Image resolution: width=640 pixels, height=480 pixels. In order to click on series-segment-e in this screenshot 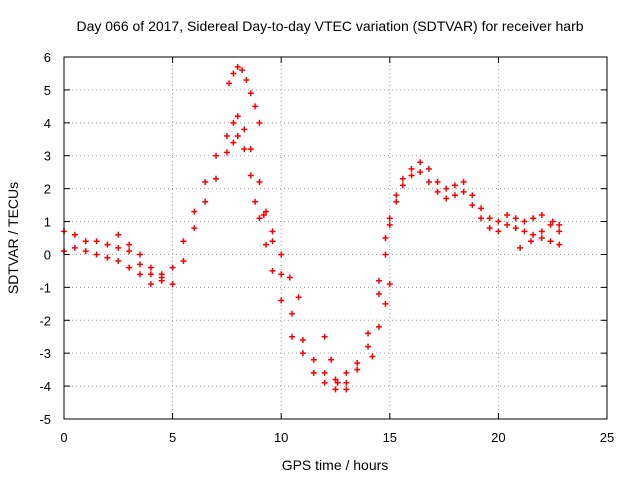, I will do `click(381, 320)`.